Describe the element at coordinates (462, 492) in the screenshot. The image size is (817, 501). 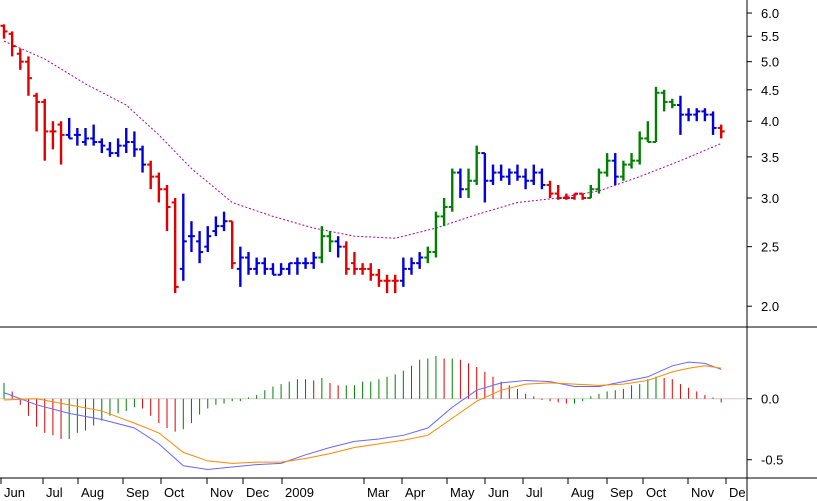
I see `x-tick-label: May` at that location.